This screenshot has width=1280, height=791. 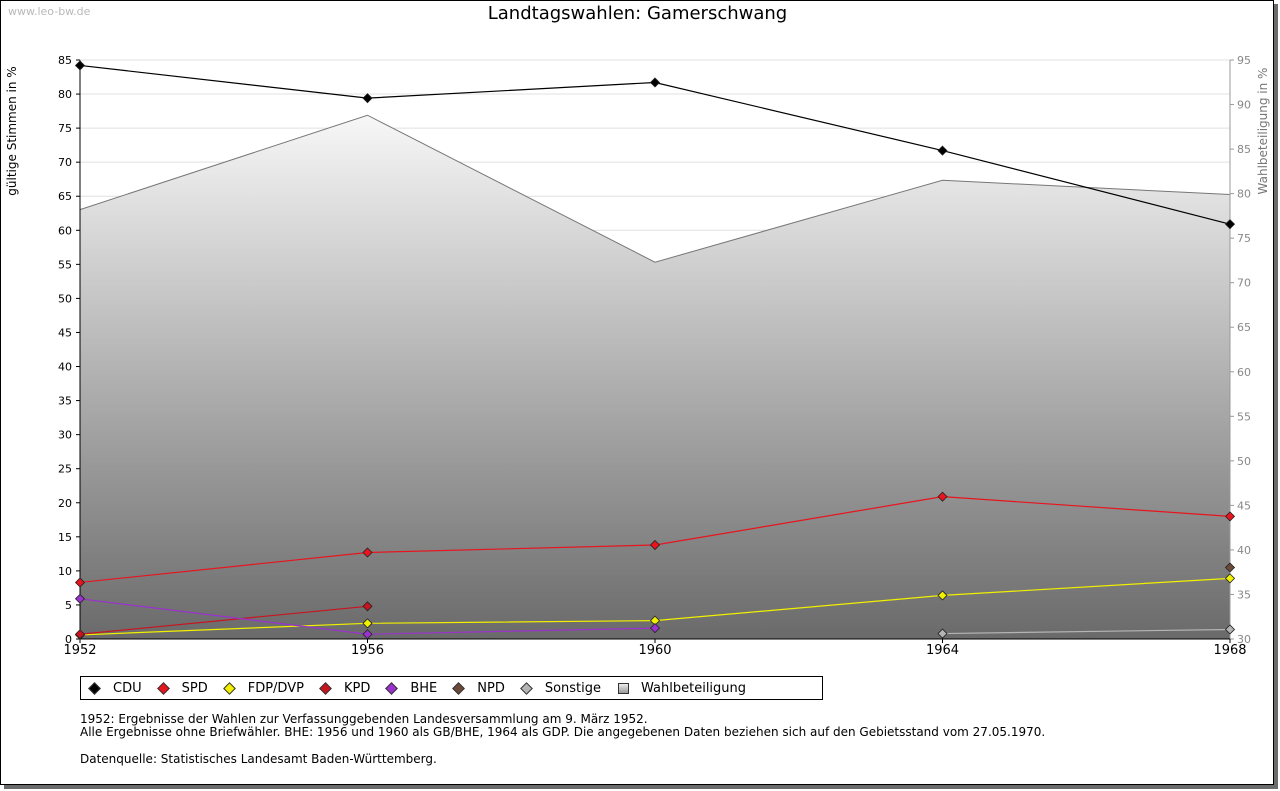 What do you see at coordinates (65, 537) in the screenshot?
I see `y-tick-label: 15` at bounding box center [65, 537].